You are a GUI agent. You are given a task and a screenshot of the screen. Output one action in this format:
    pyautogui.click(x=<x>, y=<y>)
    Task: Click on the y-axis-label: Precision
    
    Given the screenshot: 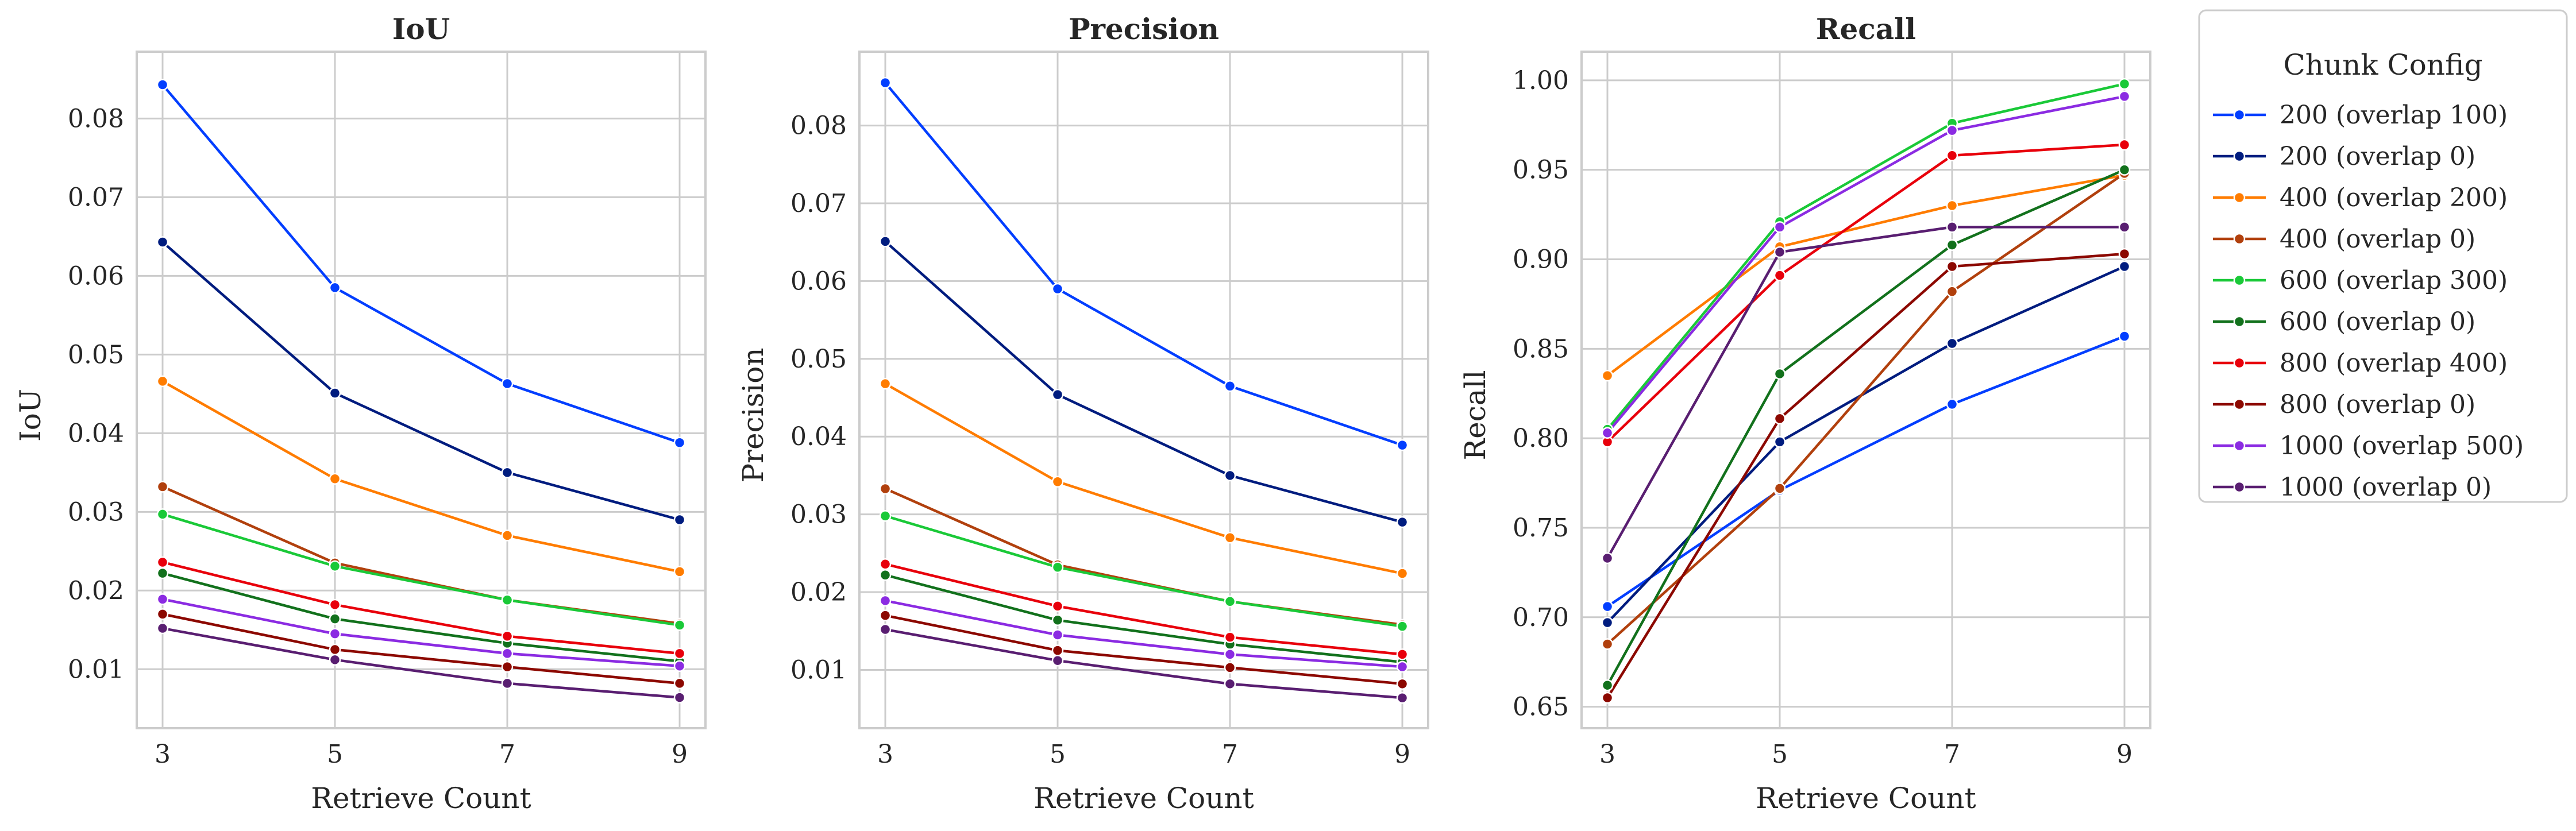 What is the action you would take?
    pyautogui.click(x=753, y=414)
    